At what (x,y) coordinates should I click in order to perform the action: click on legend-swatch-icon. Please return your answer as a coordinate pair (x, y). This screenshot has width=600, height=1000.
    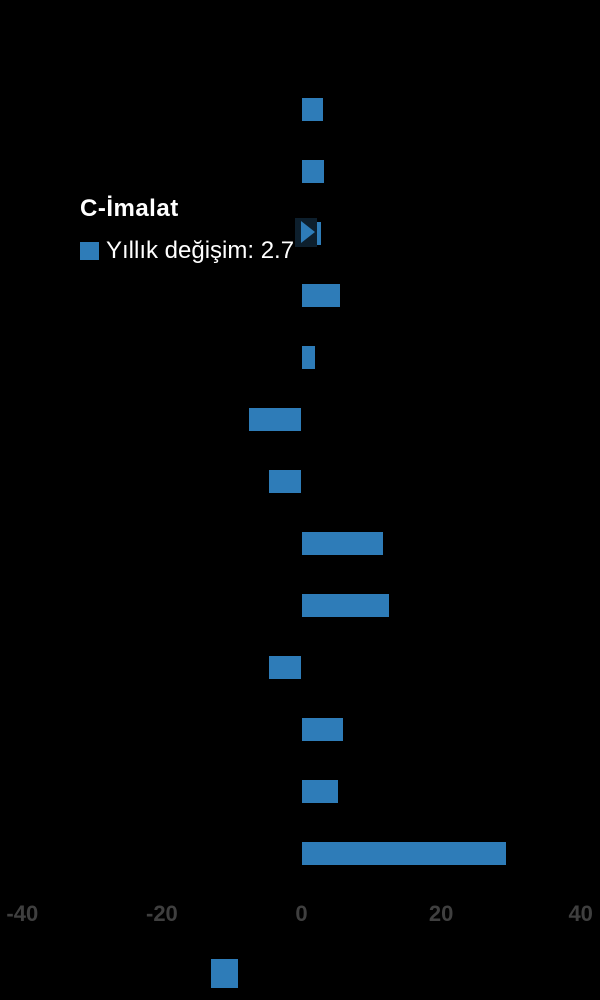
    Looking at the image, I should click on (89, 251).